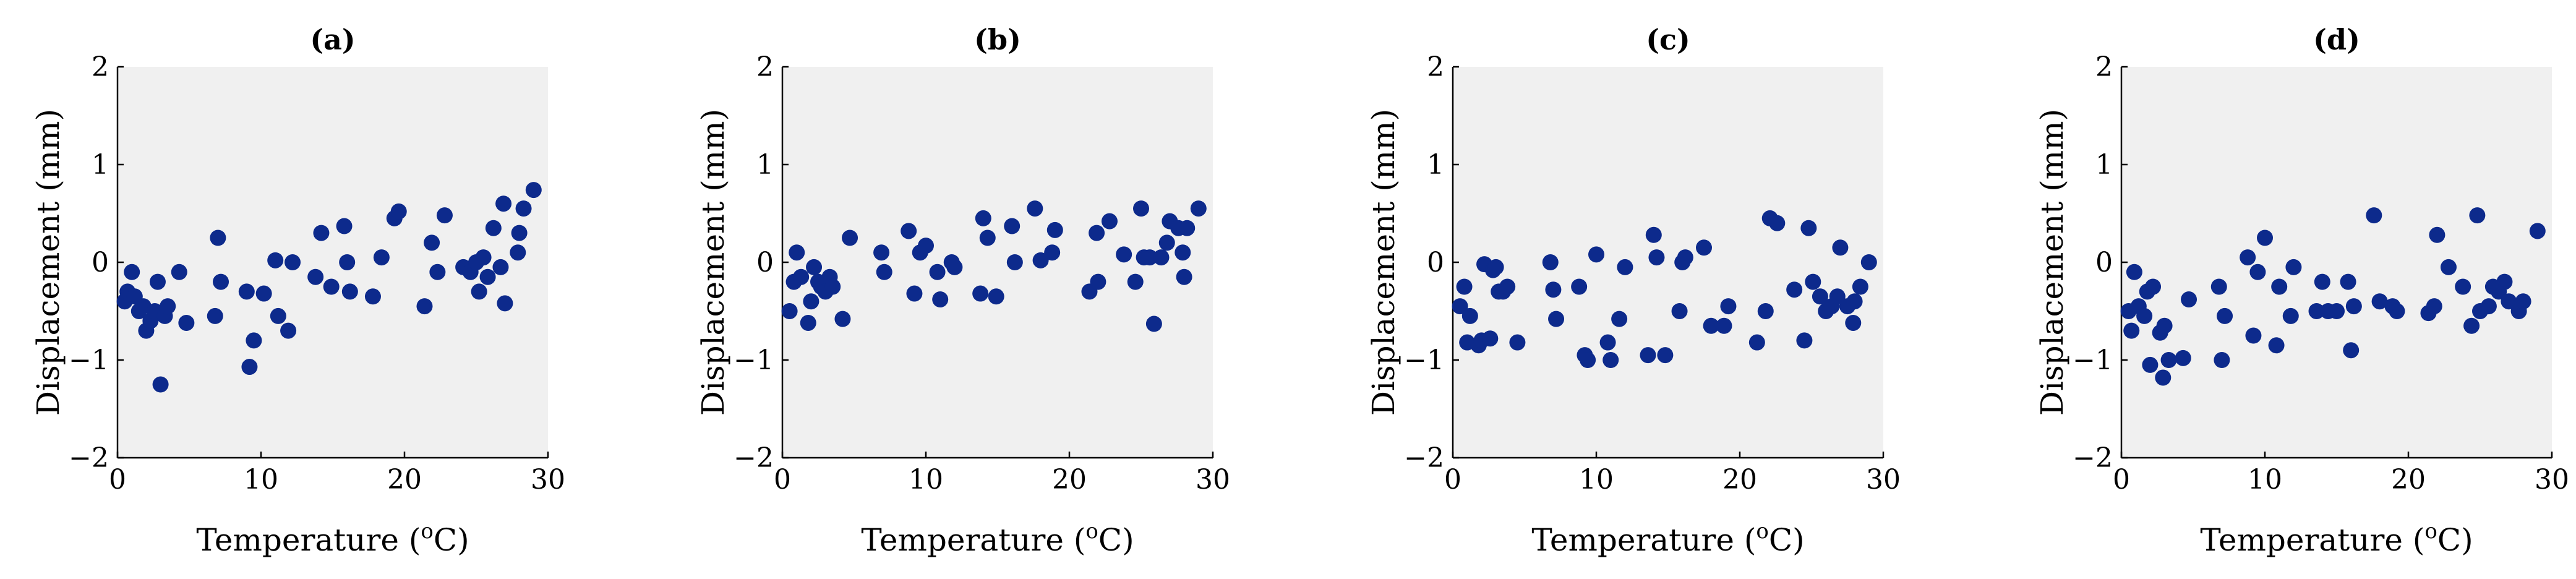 The width and height of the screenshot is (2576, 579). Describe the element at coordinates (2336, 39) in the screenshot. I see `chart-title: (d)` at that location.